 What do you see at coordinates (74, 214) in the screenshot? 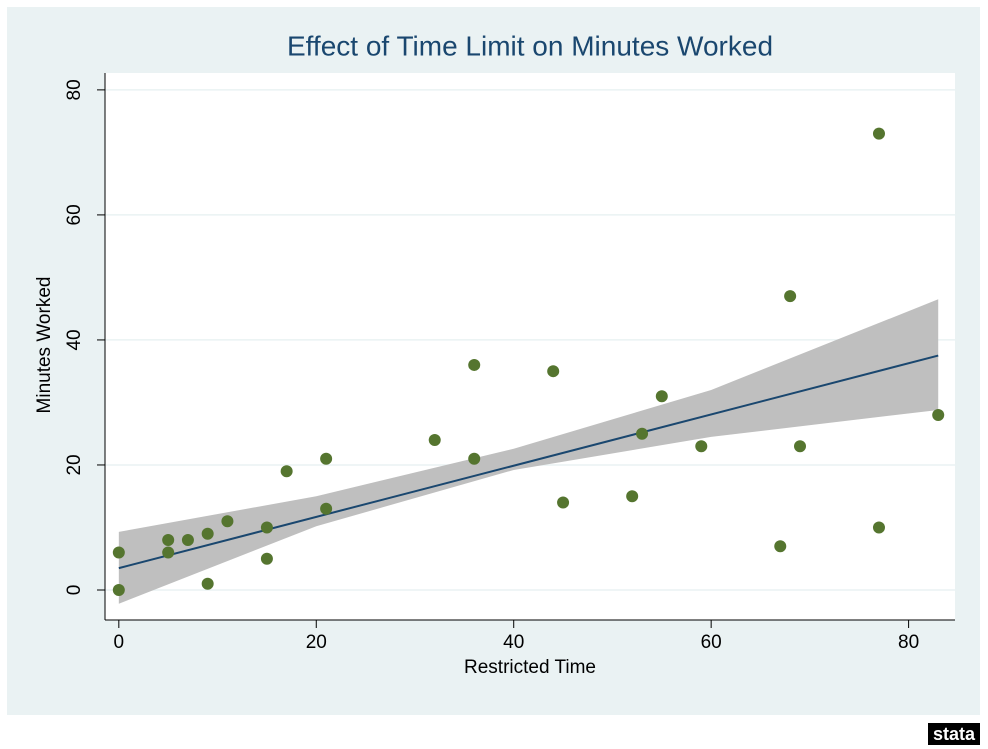
I see `y-tick-label: 60` at bounding box center [74, 214].